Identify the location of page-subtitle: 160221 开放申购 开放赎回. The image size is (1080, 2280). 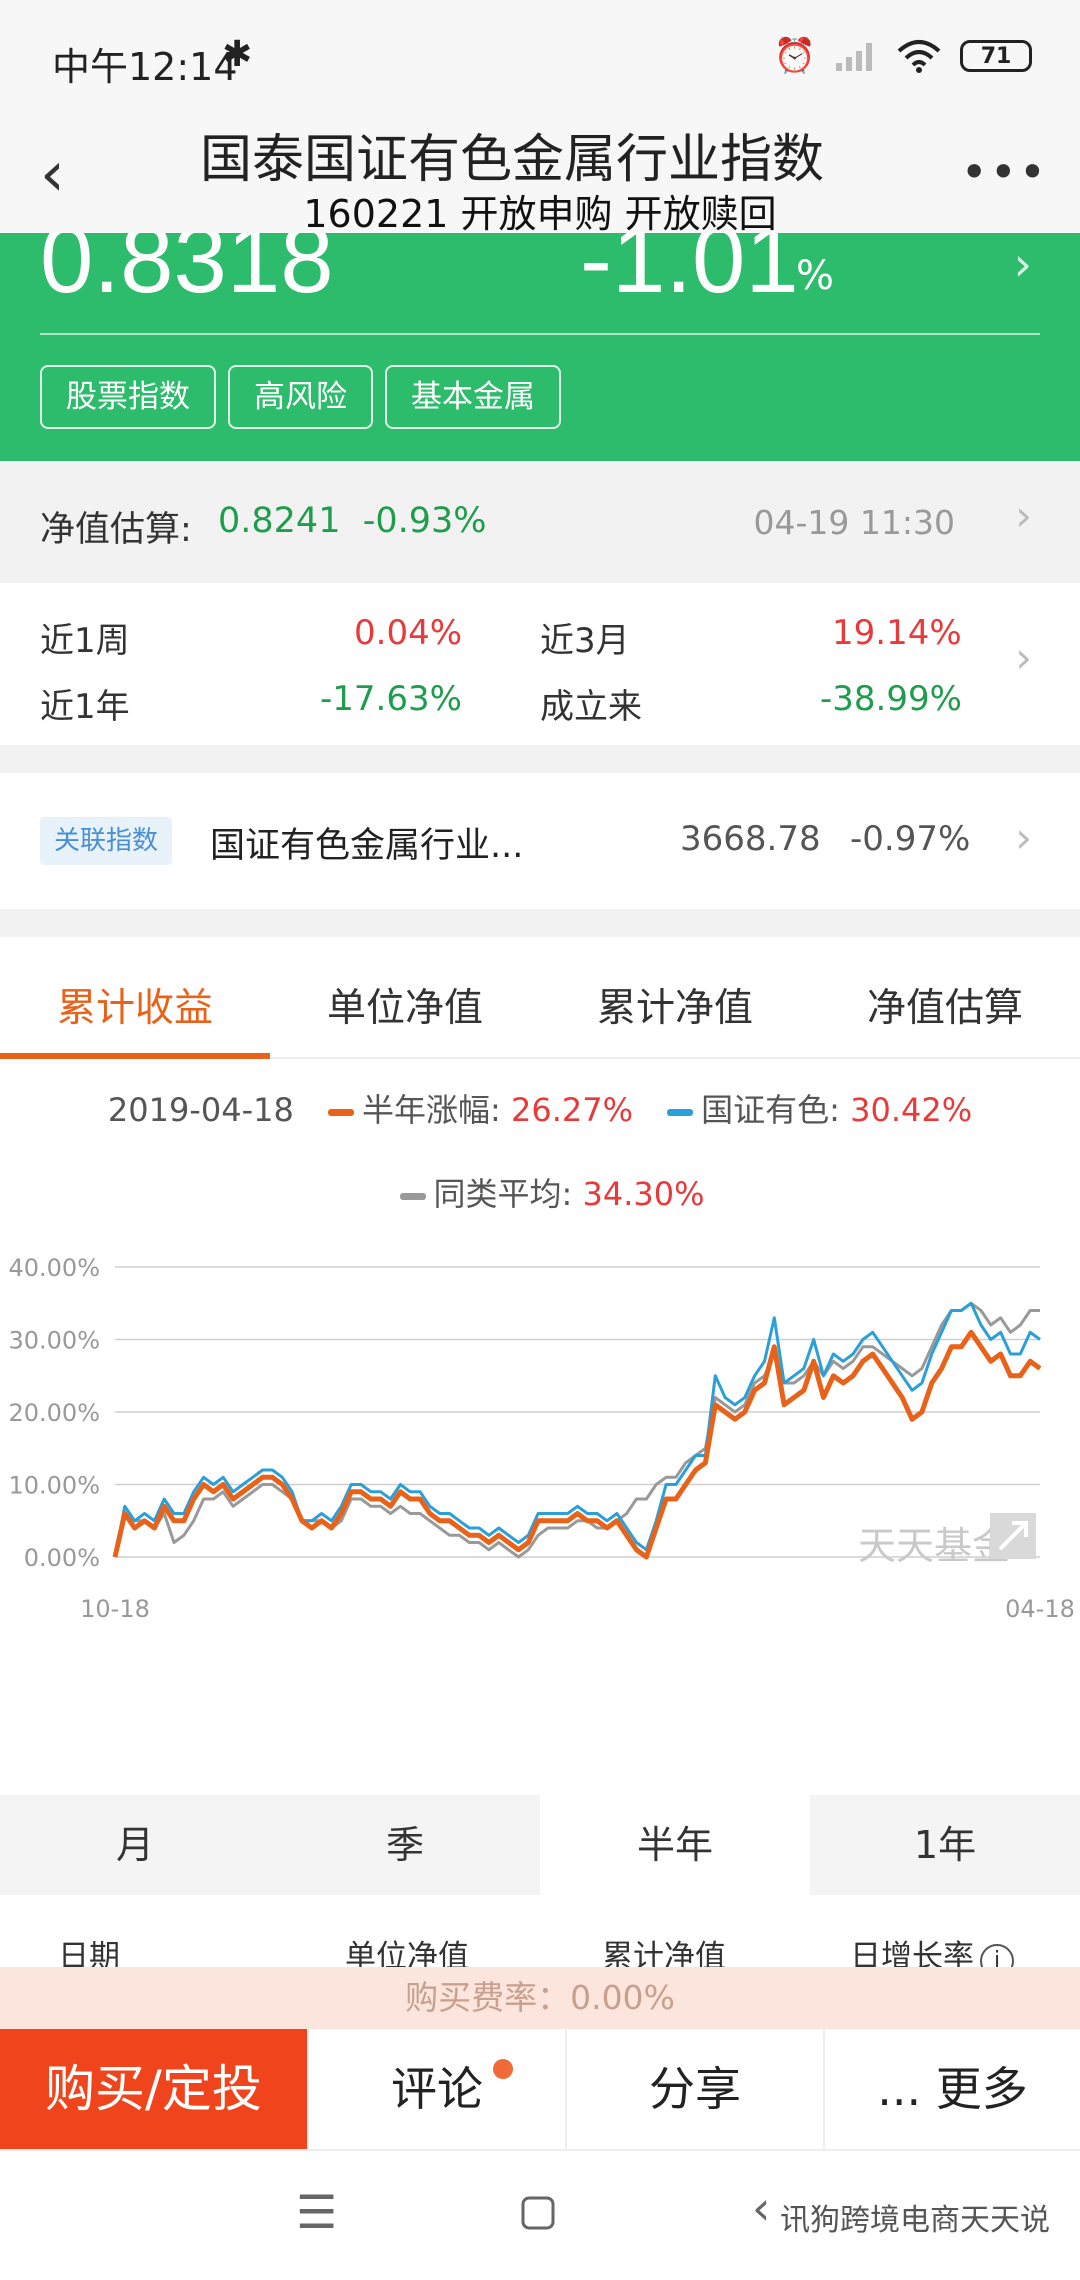
(540, 214).